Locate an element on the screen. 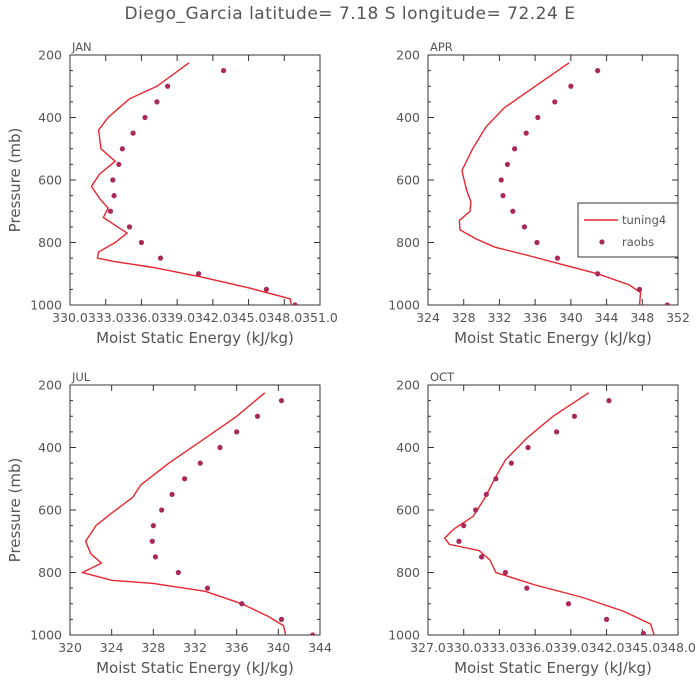  panel-label: APR is located at coordinates (441, 47).